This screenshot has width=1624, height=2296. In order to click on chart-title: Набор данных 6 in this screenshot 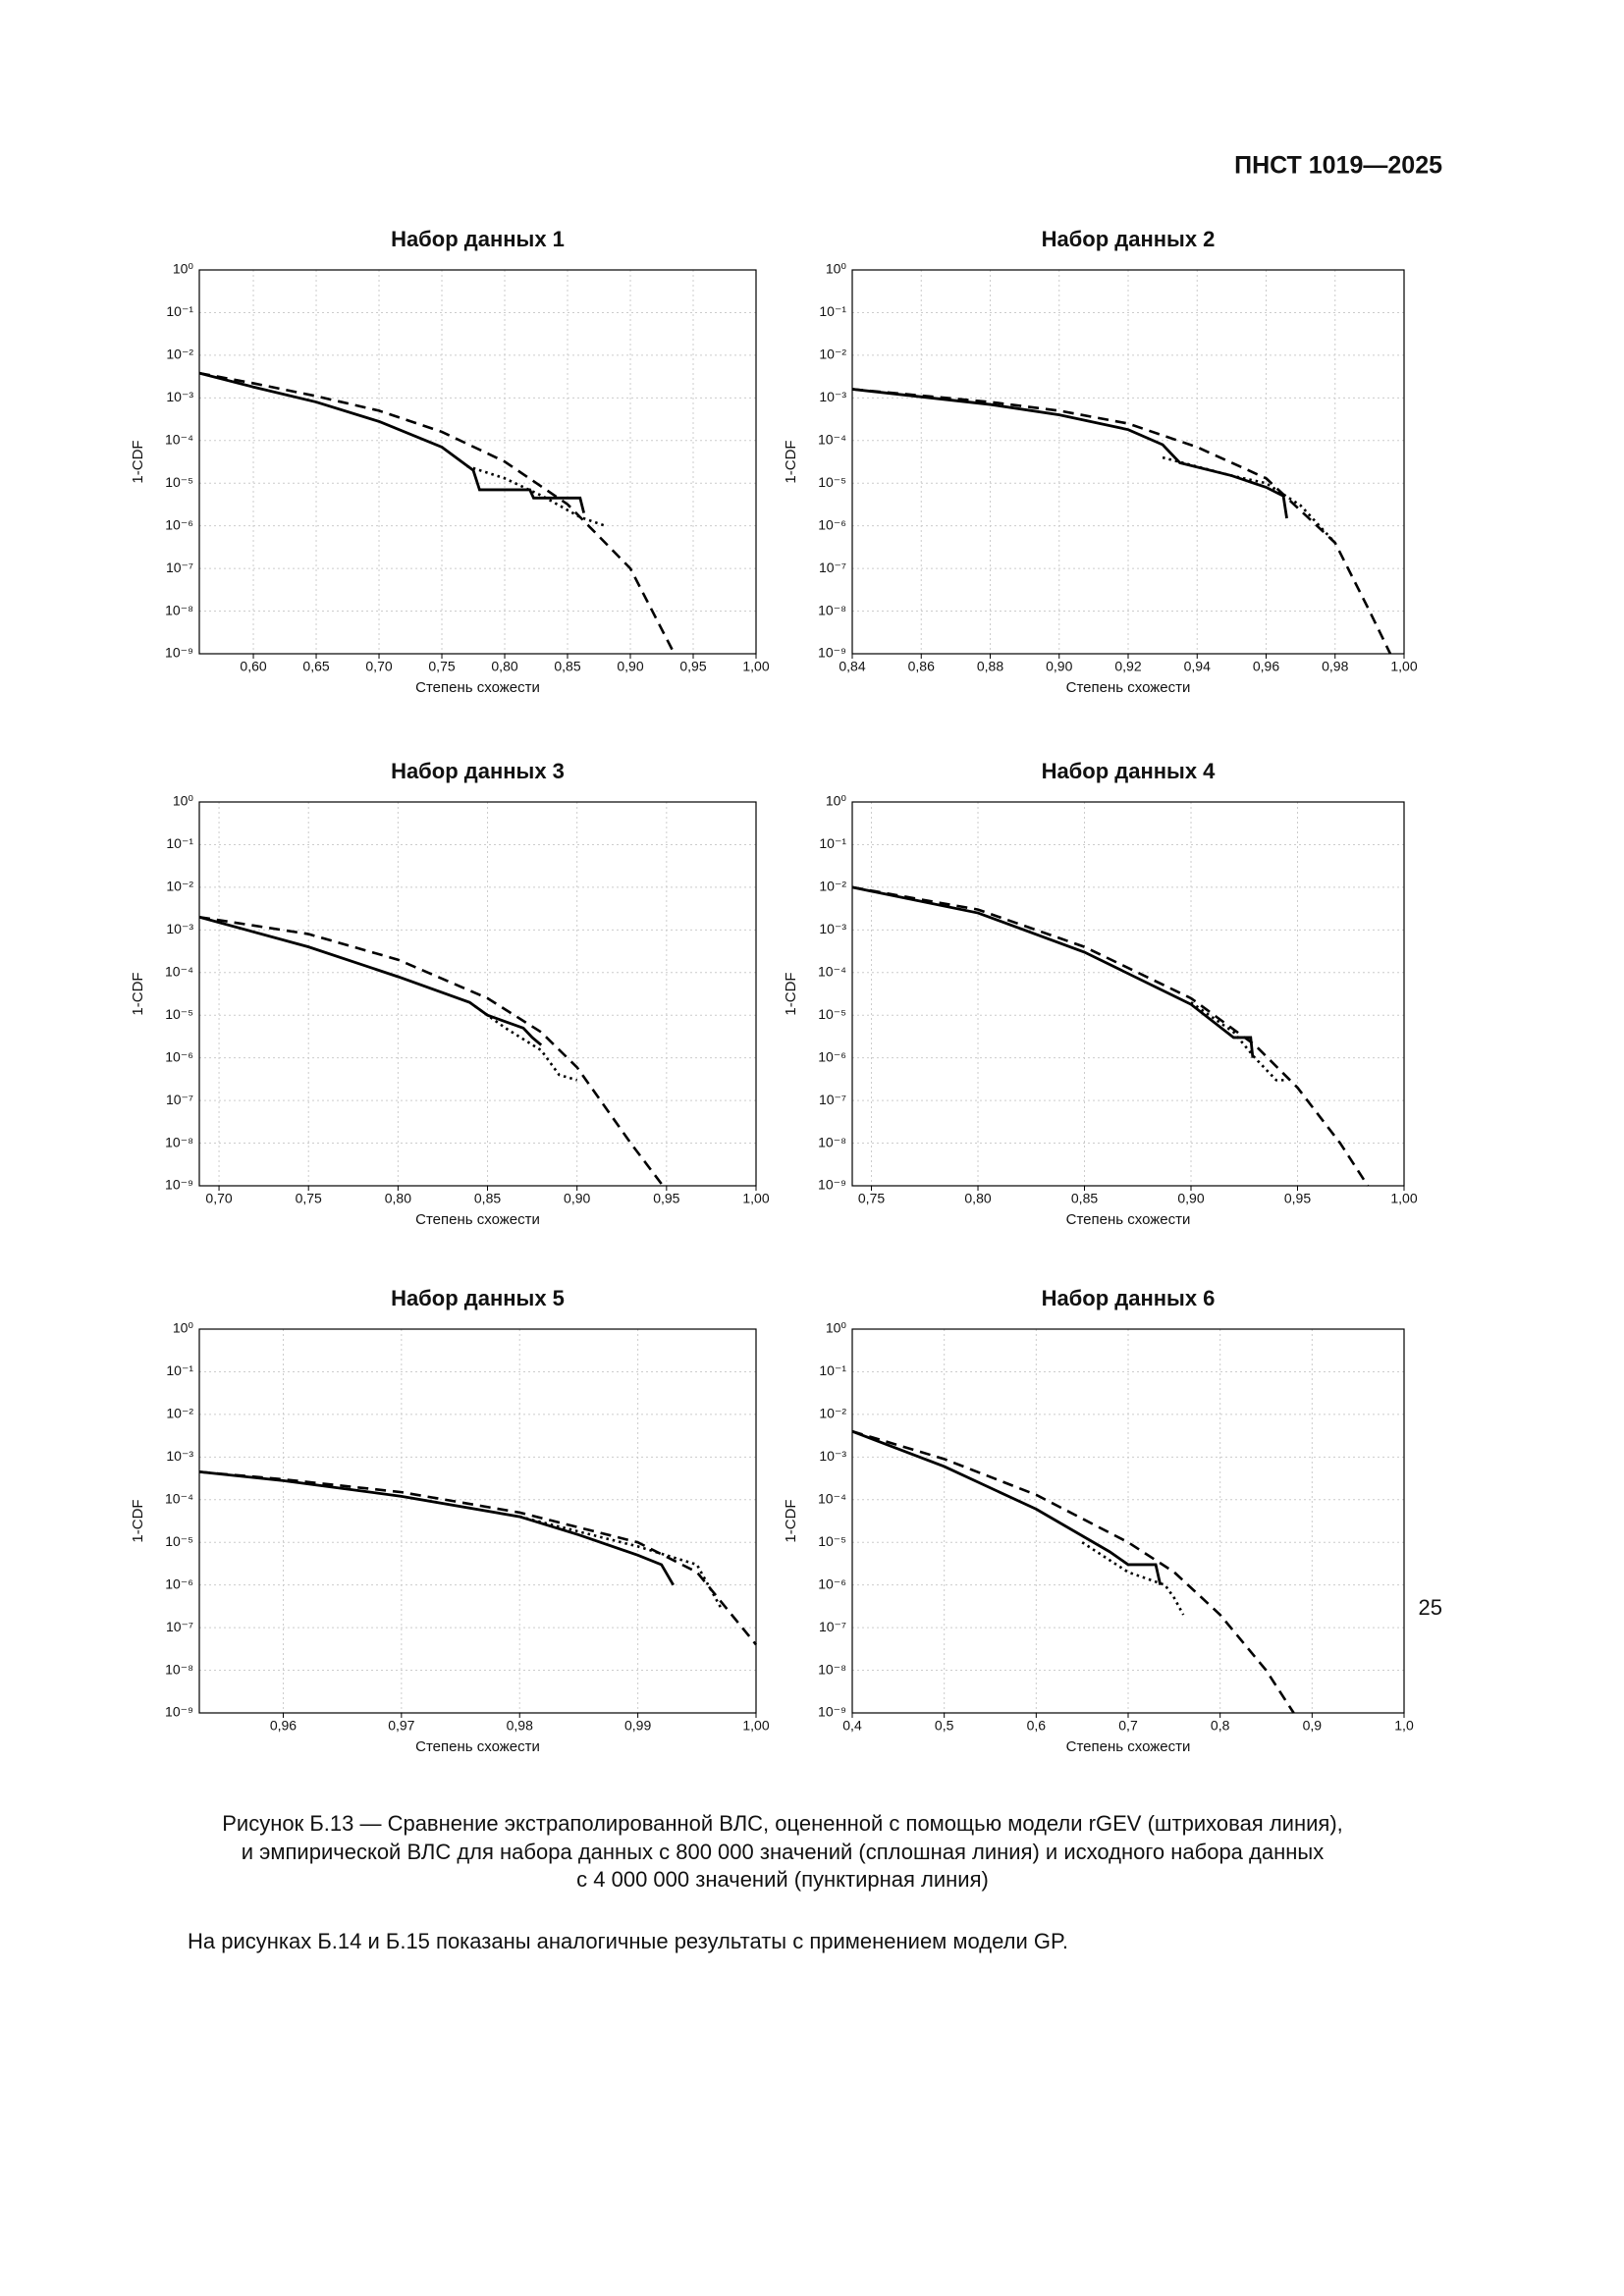, I will do `click(1129, 1298)`.